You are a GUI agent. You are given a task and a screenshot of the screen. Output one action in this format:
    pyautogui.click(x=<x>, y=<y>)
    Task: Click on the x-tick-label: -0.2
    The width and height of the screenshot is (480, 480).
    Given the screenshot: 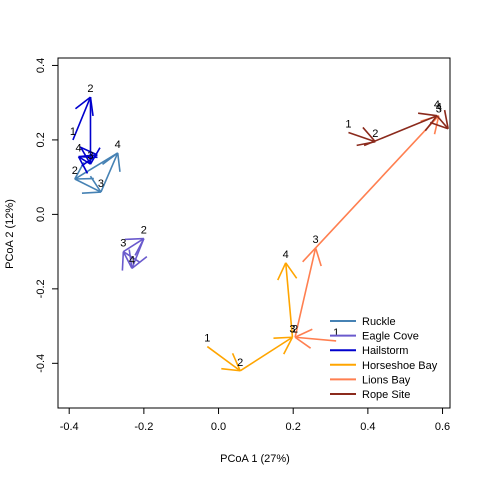 What is the action you would take?
    pyautogui.click(x=143, y=427)
    